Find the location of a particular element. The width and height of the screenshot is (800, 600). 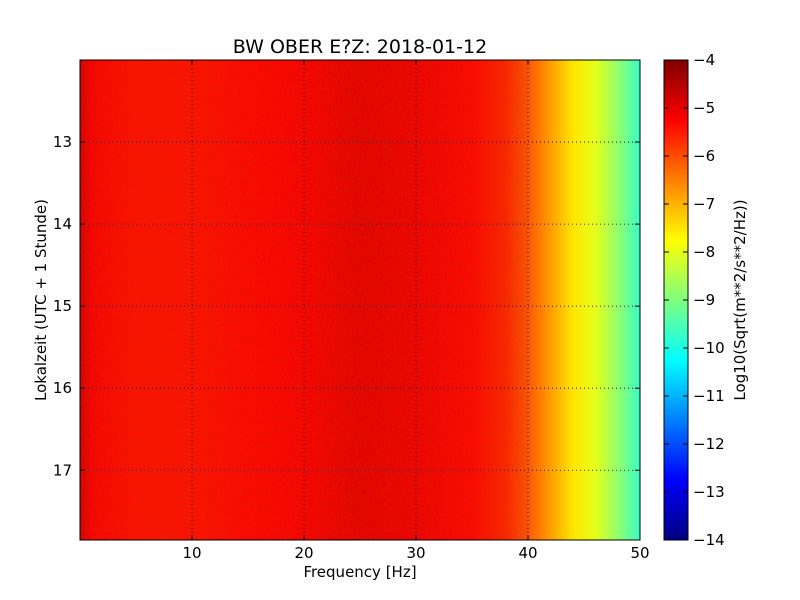

x-tick-label: 20 is located at coordinates (303, 553).